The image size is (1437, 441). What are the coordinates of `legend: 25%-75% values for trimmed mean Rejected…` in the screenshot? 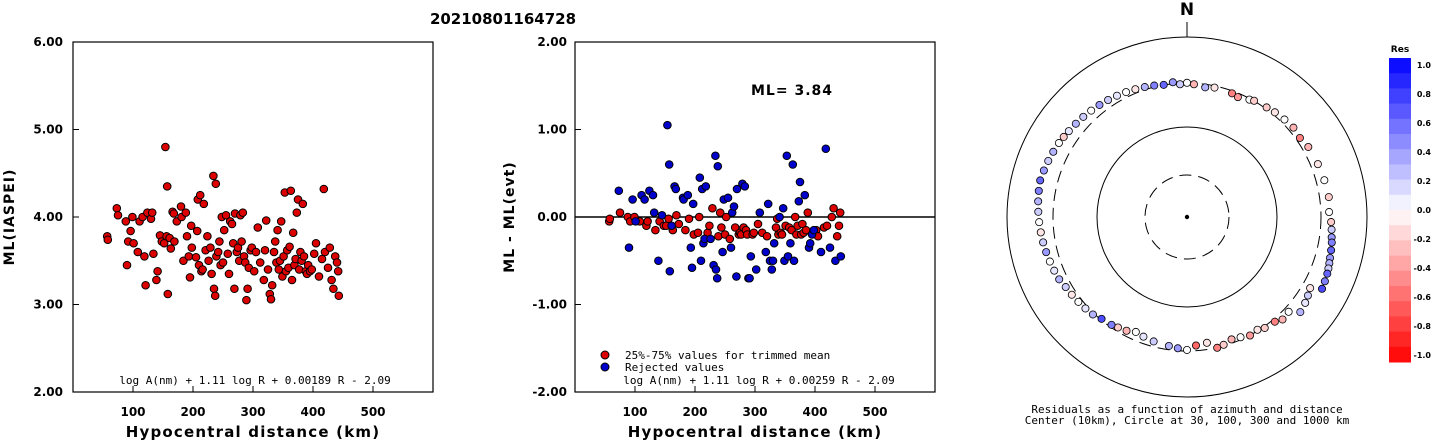 It's located at (715, 361).